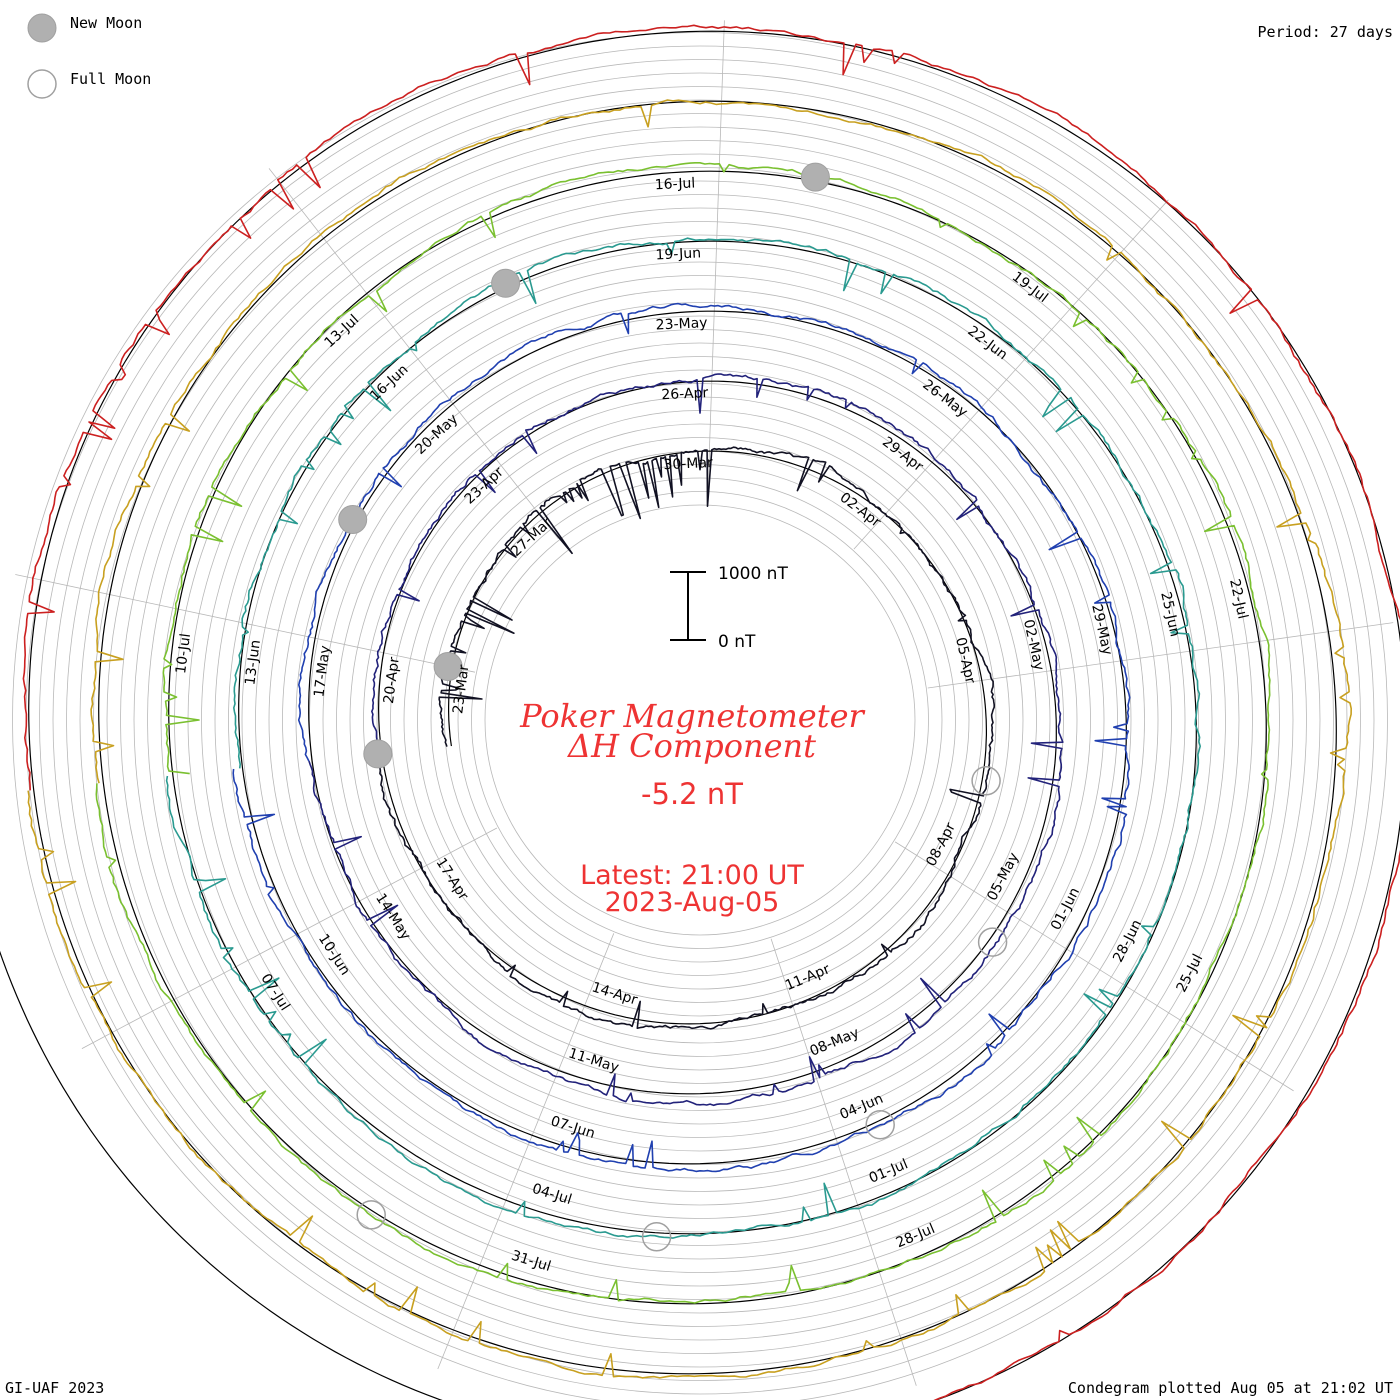 This screenshot has height=1400, width=1400. I want to click on date-tick-label: 14-Apr, so click(615, 993).